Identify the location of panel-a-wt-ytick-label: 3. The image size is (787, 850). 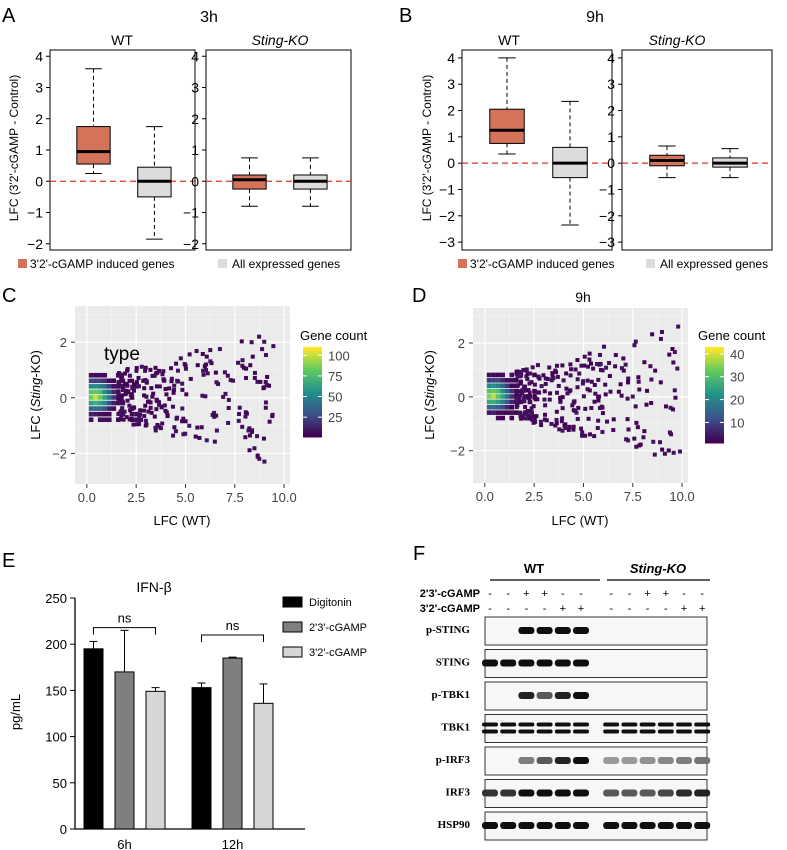
(39, 88).